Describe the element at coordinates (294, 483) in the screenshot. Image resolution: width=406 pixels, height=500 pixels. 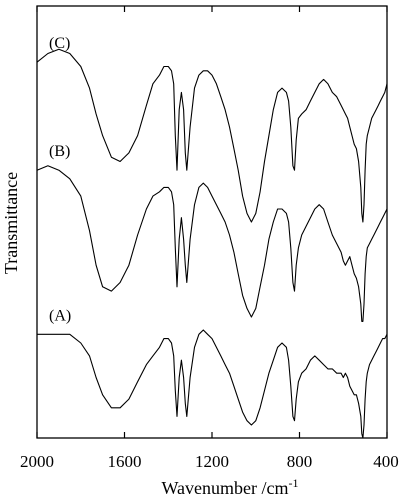
I see `x-axis-title-superscript: -1` at that location.